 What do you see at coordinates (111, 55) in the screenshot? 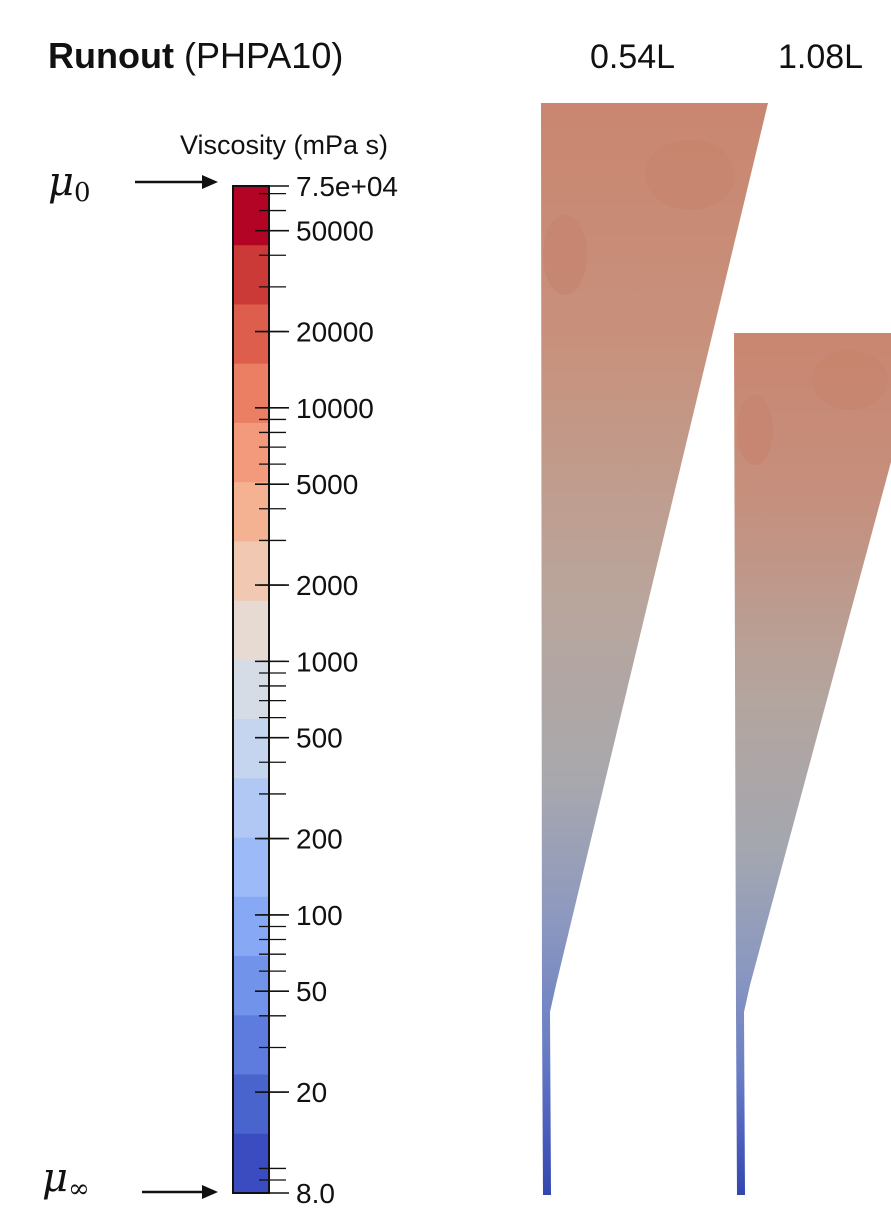
I see `figure-title-bold: Runout` at bounding box center [111, 55].